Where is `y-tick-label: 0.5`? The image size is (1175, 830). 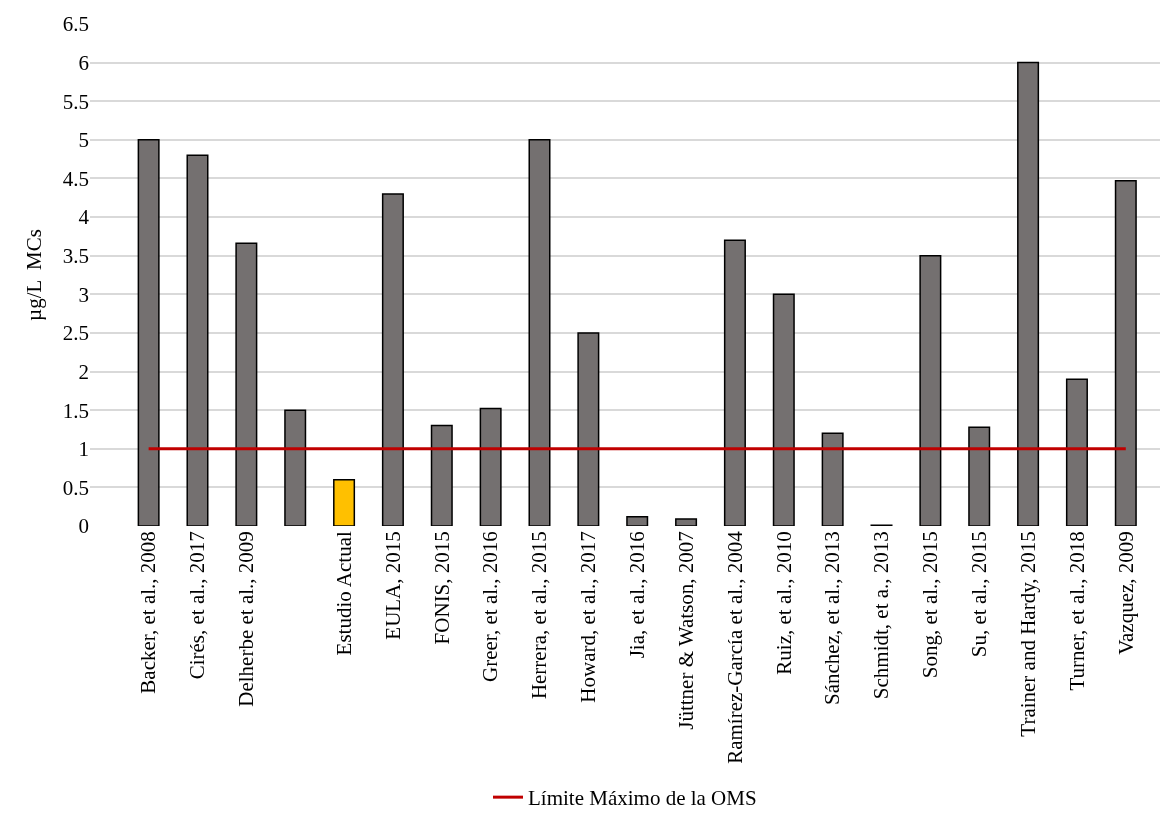
y-tick-label: 0.5 is located at coordinates (75, 487).